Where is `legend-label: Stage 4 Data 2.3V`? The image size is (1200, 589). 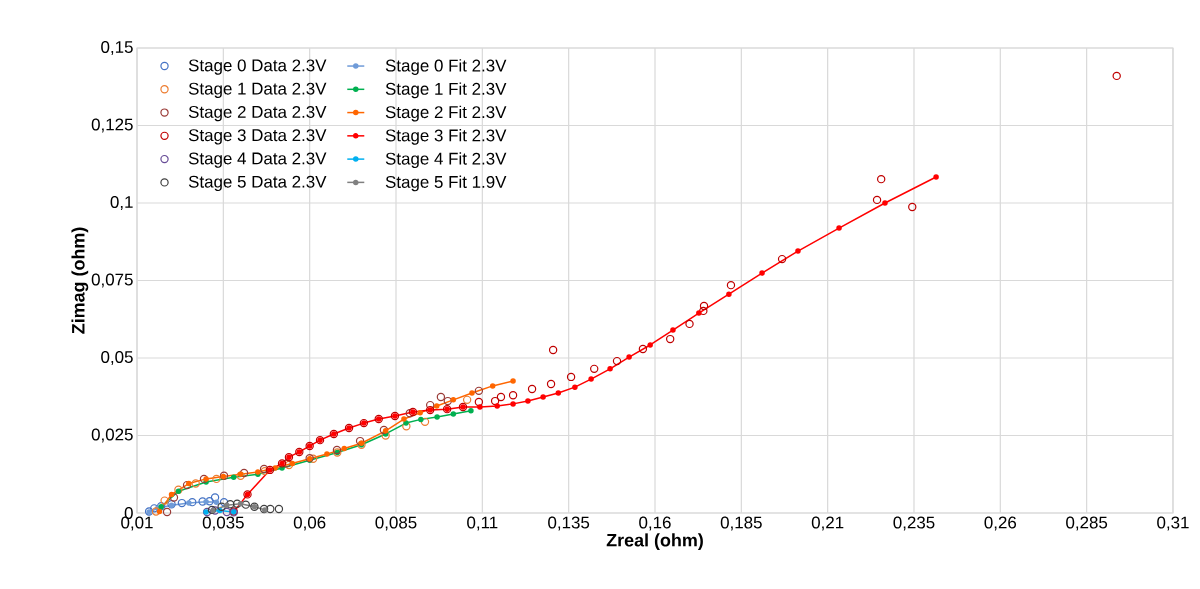
legend-label: Stage 4 Data 2.3V is located at coordinates (257, 160).